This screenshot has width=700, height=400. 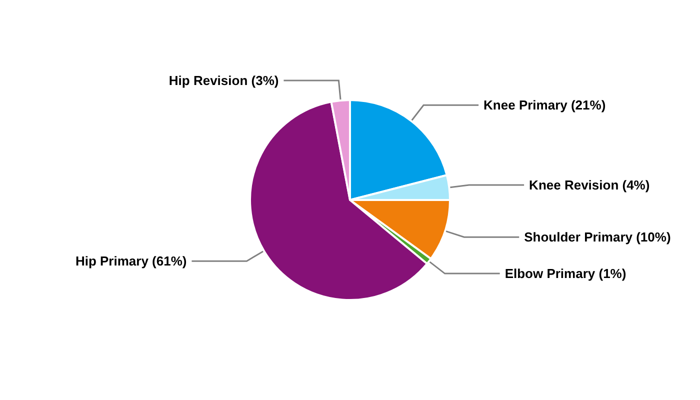 What do you see at coordinates (545, 105) in the screenshot?
I see `slice-label: Knee Primary (21%)` at bounding box center [545, 105].